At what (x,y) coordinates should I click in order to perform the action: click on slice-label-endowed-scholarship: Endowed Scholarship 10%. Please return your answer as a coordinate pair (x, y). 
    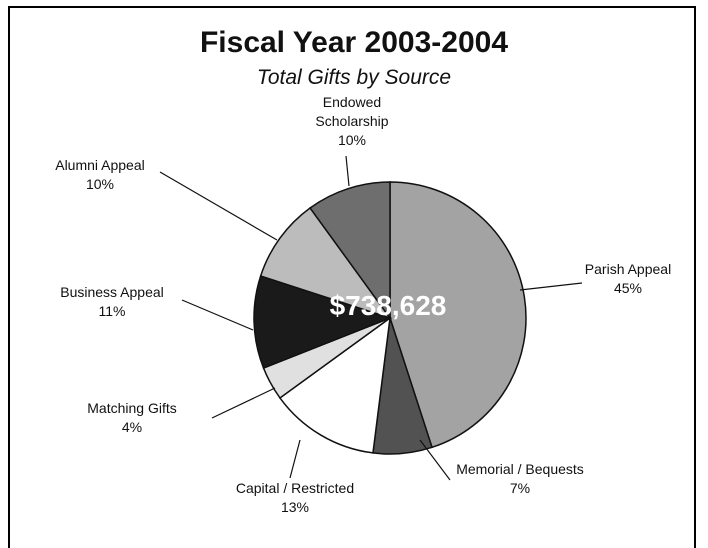
    Looking at the image, I should click on (351, 121).